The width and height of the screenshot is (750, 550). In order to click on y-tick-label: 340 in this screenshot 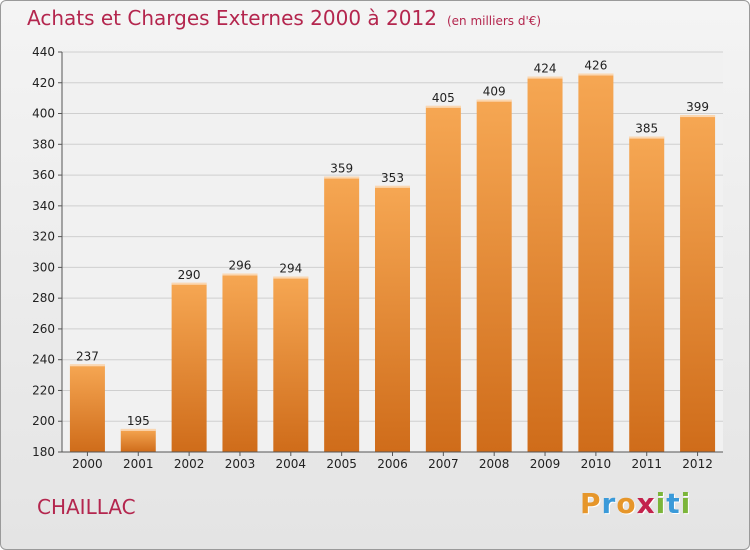, I will do `click(43, 206)`.